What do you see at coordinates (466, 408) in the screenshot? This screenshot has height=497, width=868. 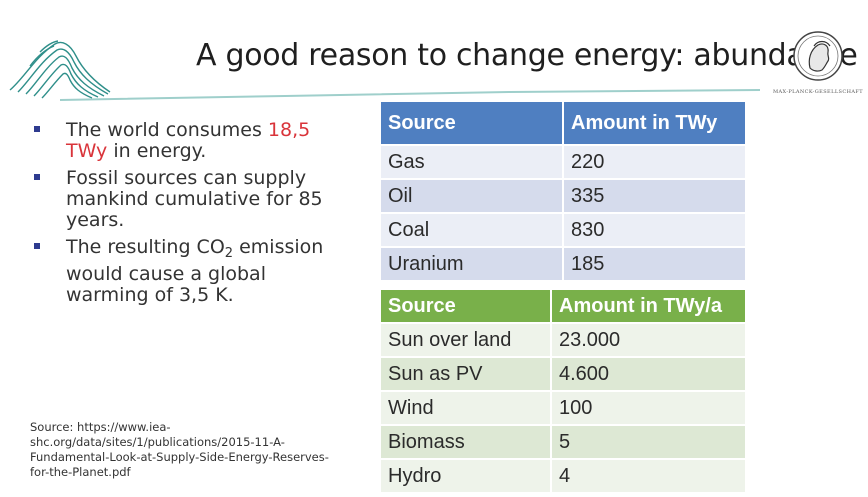 I see `table-cell: Wind` at bounding box center [466, 408].